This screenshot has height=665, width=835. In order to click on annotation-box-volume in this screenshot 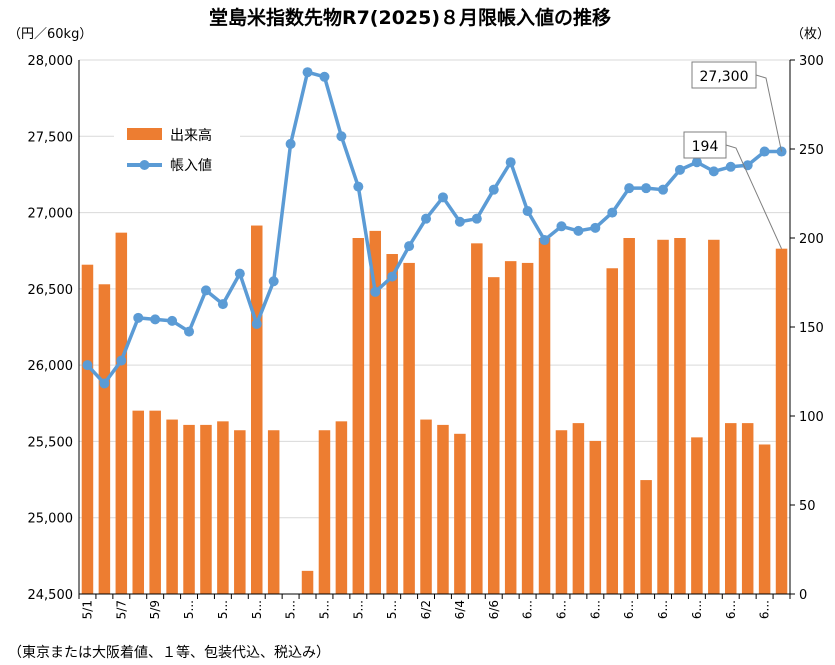, I will do `click(705, 145)`.